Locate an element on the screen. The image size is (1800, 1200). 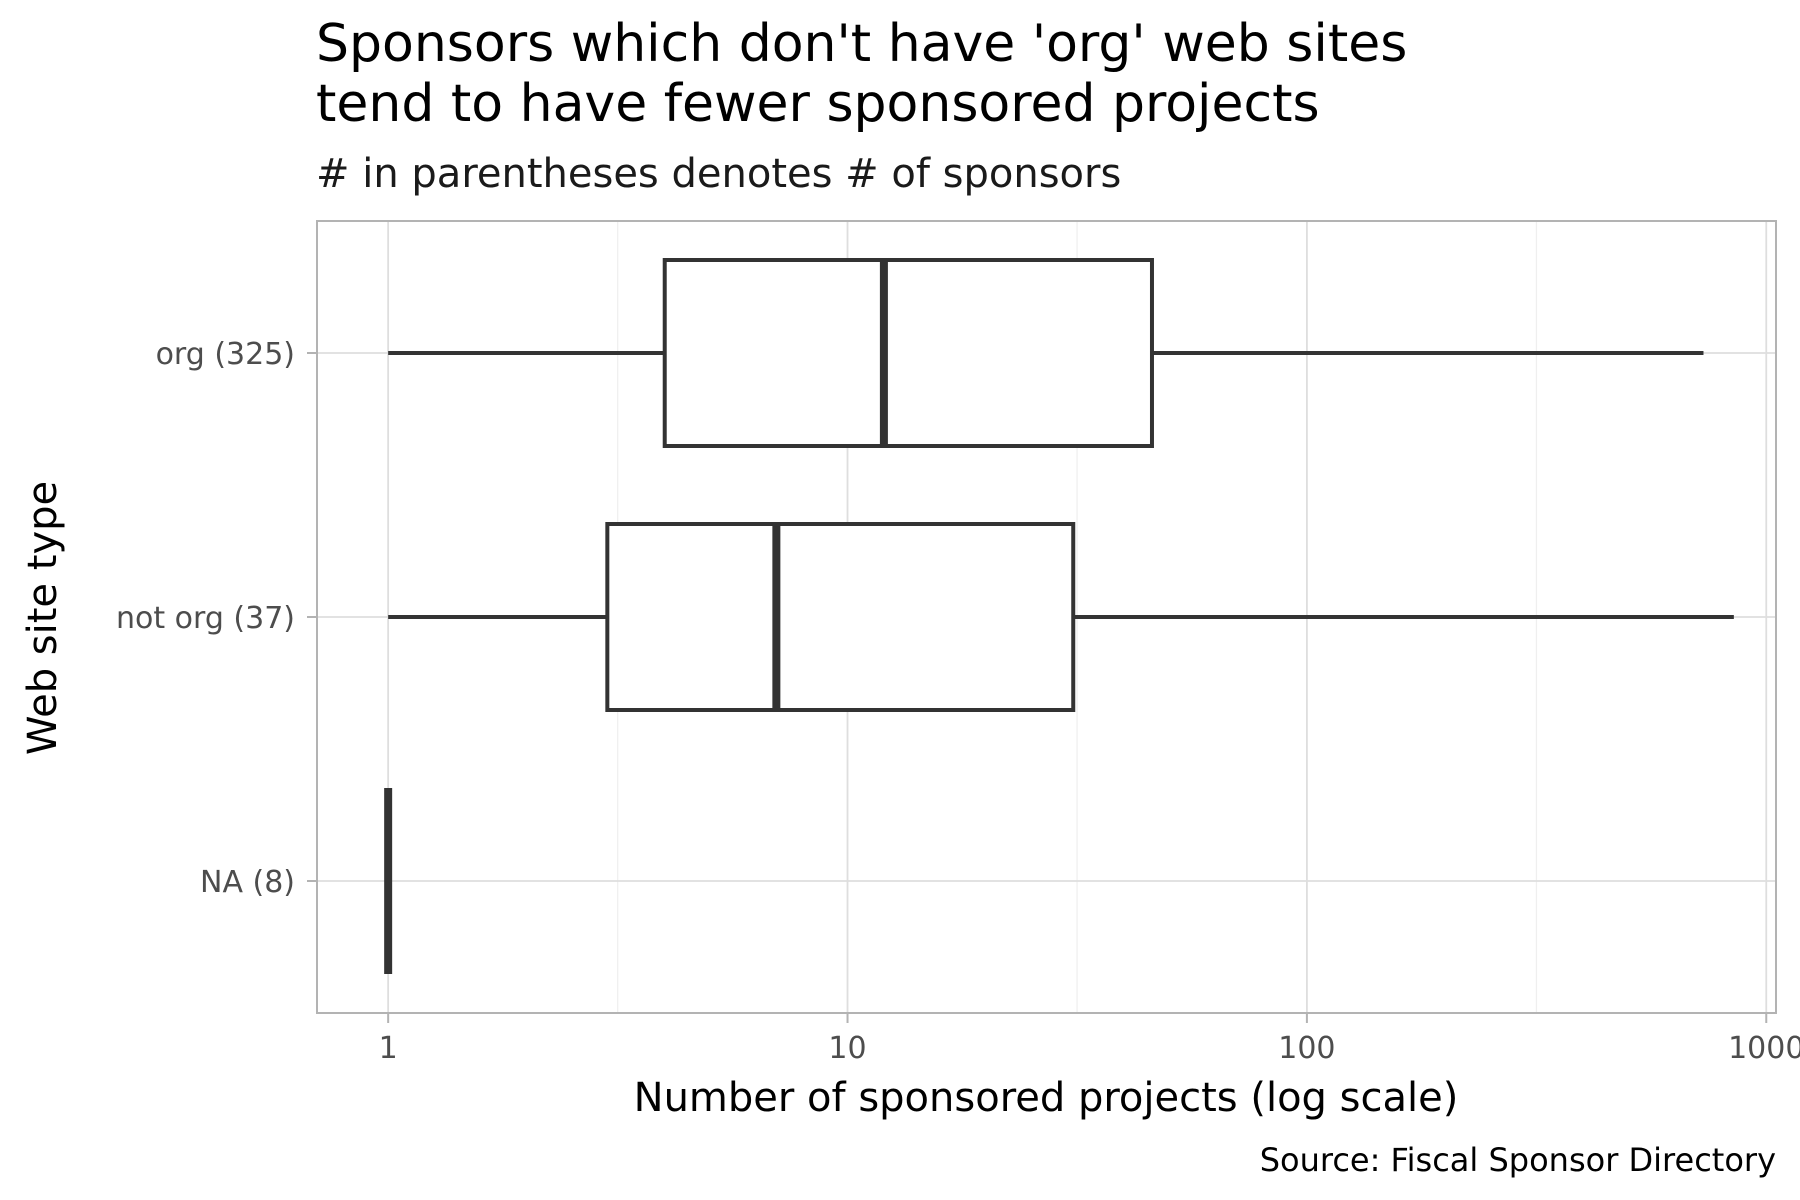
x-tick-label: 10 is located at coordinates (847, 1048).